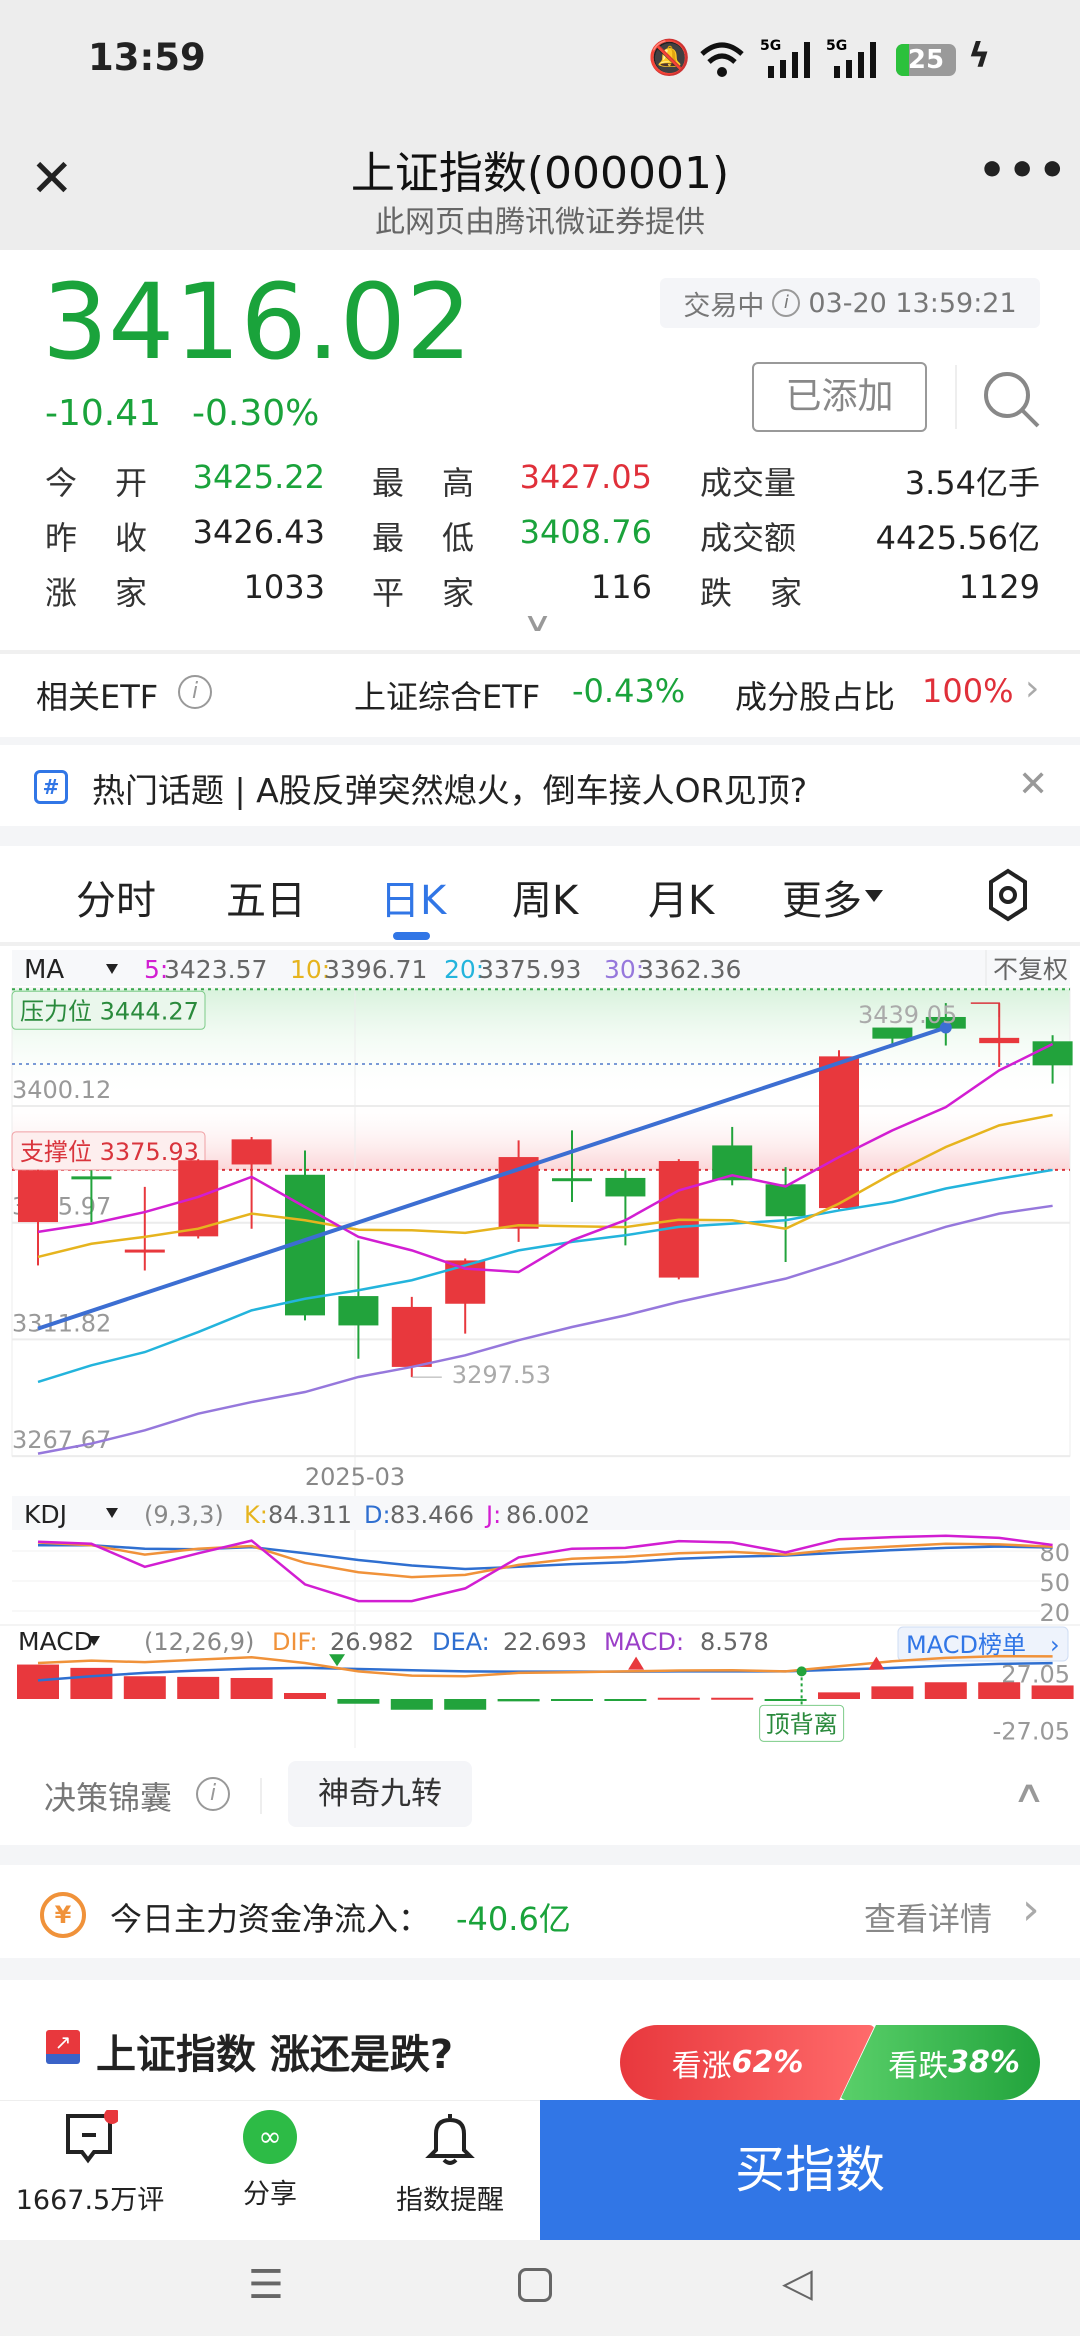 This screenshot has height=2336, width=1080. I want to click on more-icon: •••, so click(1023, 170).